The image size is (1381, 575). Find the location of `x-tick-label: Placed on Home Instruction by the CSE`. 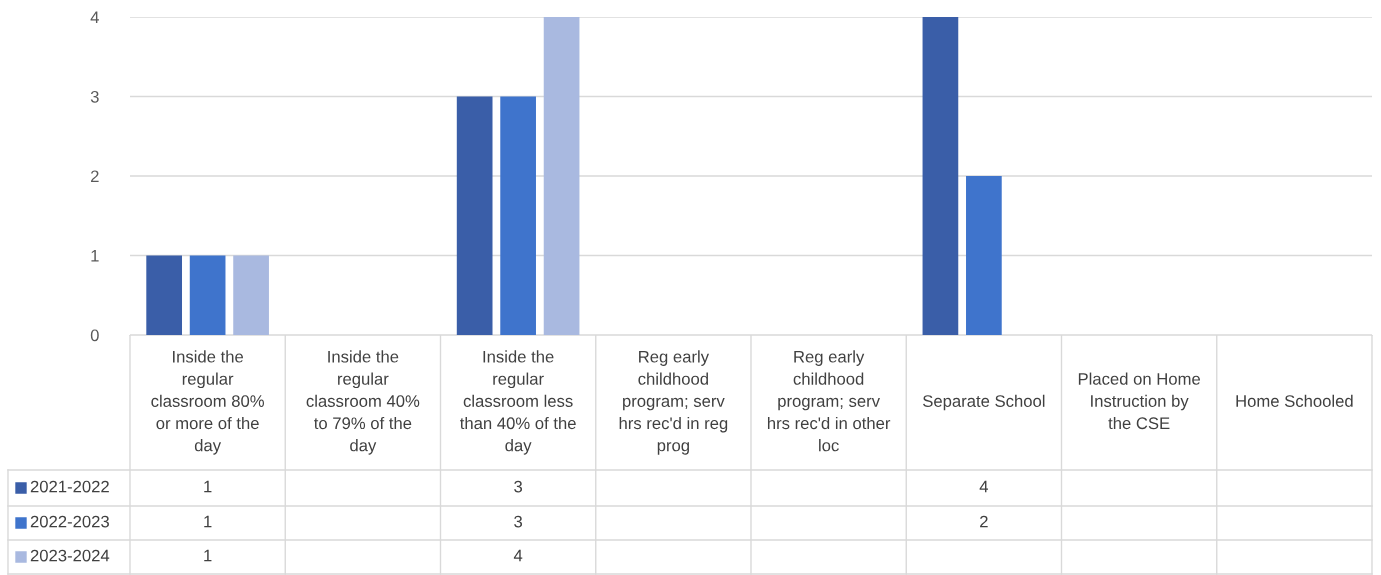

x-tick-label: Placed on Home Instruction by the CSE is located at coordinates (1139, 401).